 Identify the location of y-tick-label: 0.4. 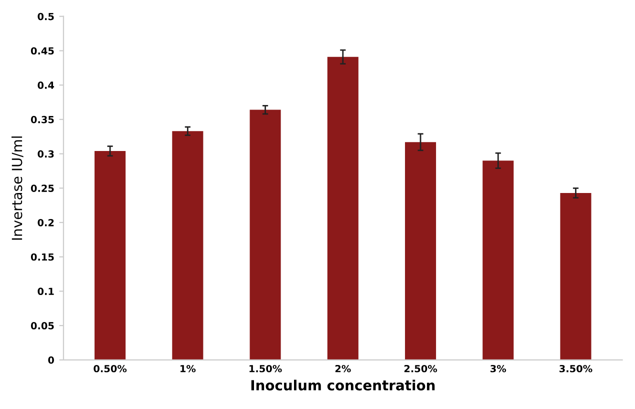
(46, 85).